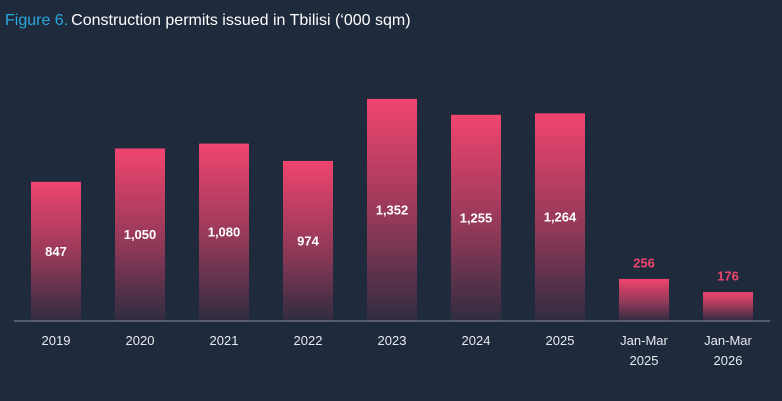 This screenshot has height=401, width=782. Describe the element at coordinates (560, 340) in the screenshot. I see `x-tick-label: 2025` at that location.